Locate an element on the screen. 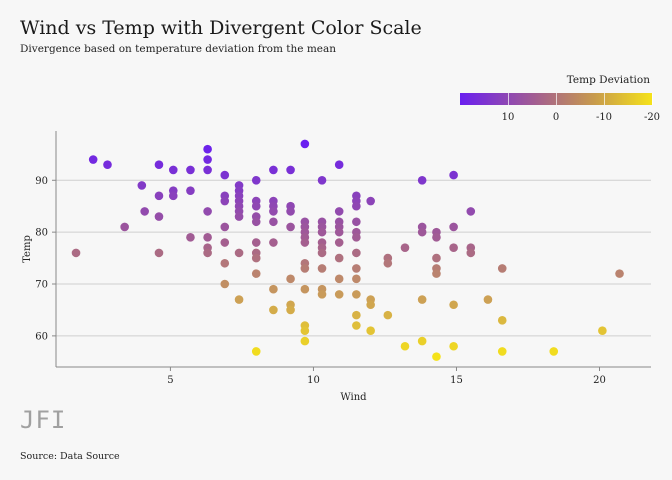  legend-tick-label: -10 is located at coordinates (604, 117).